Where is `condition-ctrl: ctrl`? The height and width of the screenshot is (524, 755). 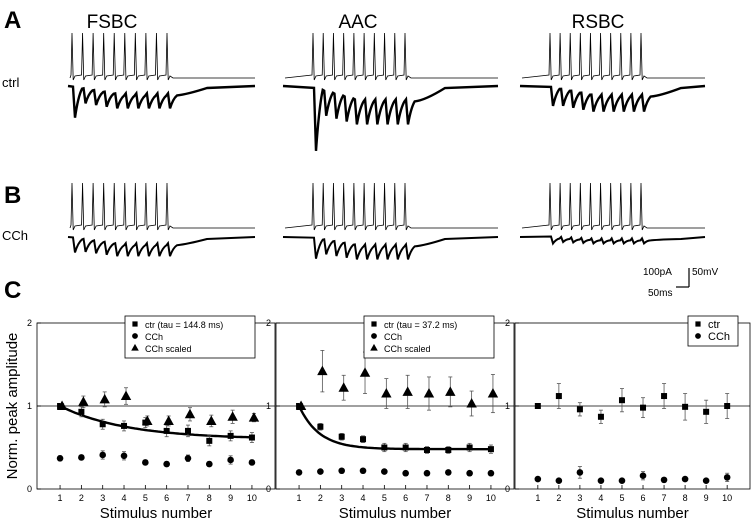
condition-ctrl: ctrl is located at coordinates (10, 82).